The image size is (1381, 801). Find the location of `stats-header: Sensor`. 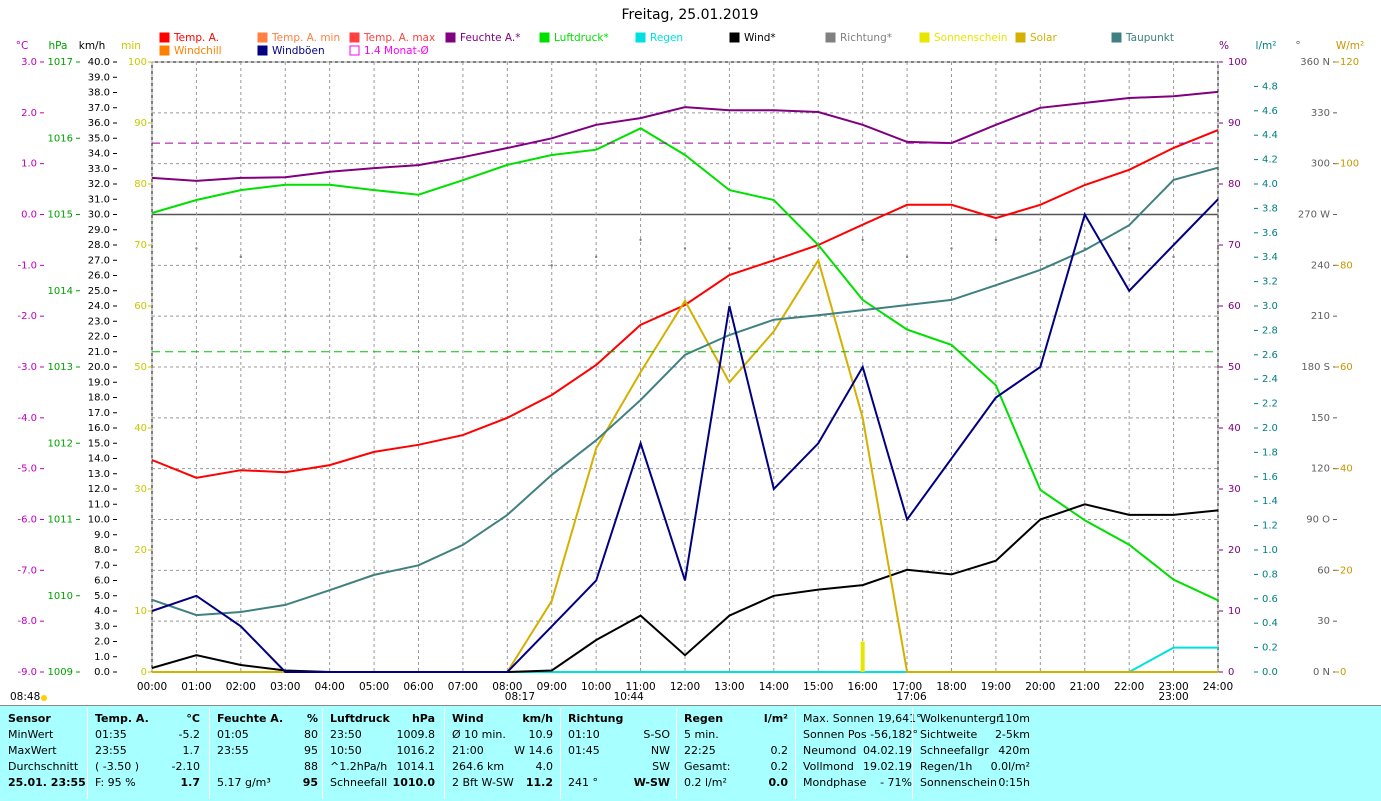

stats-header: Sensor is located at coordinates (29, 718).